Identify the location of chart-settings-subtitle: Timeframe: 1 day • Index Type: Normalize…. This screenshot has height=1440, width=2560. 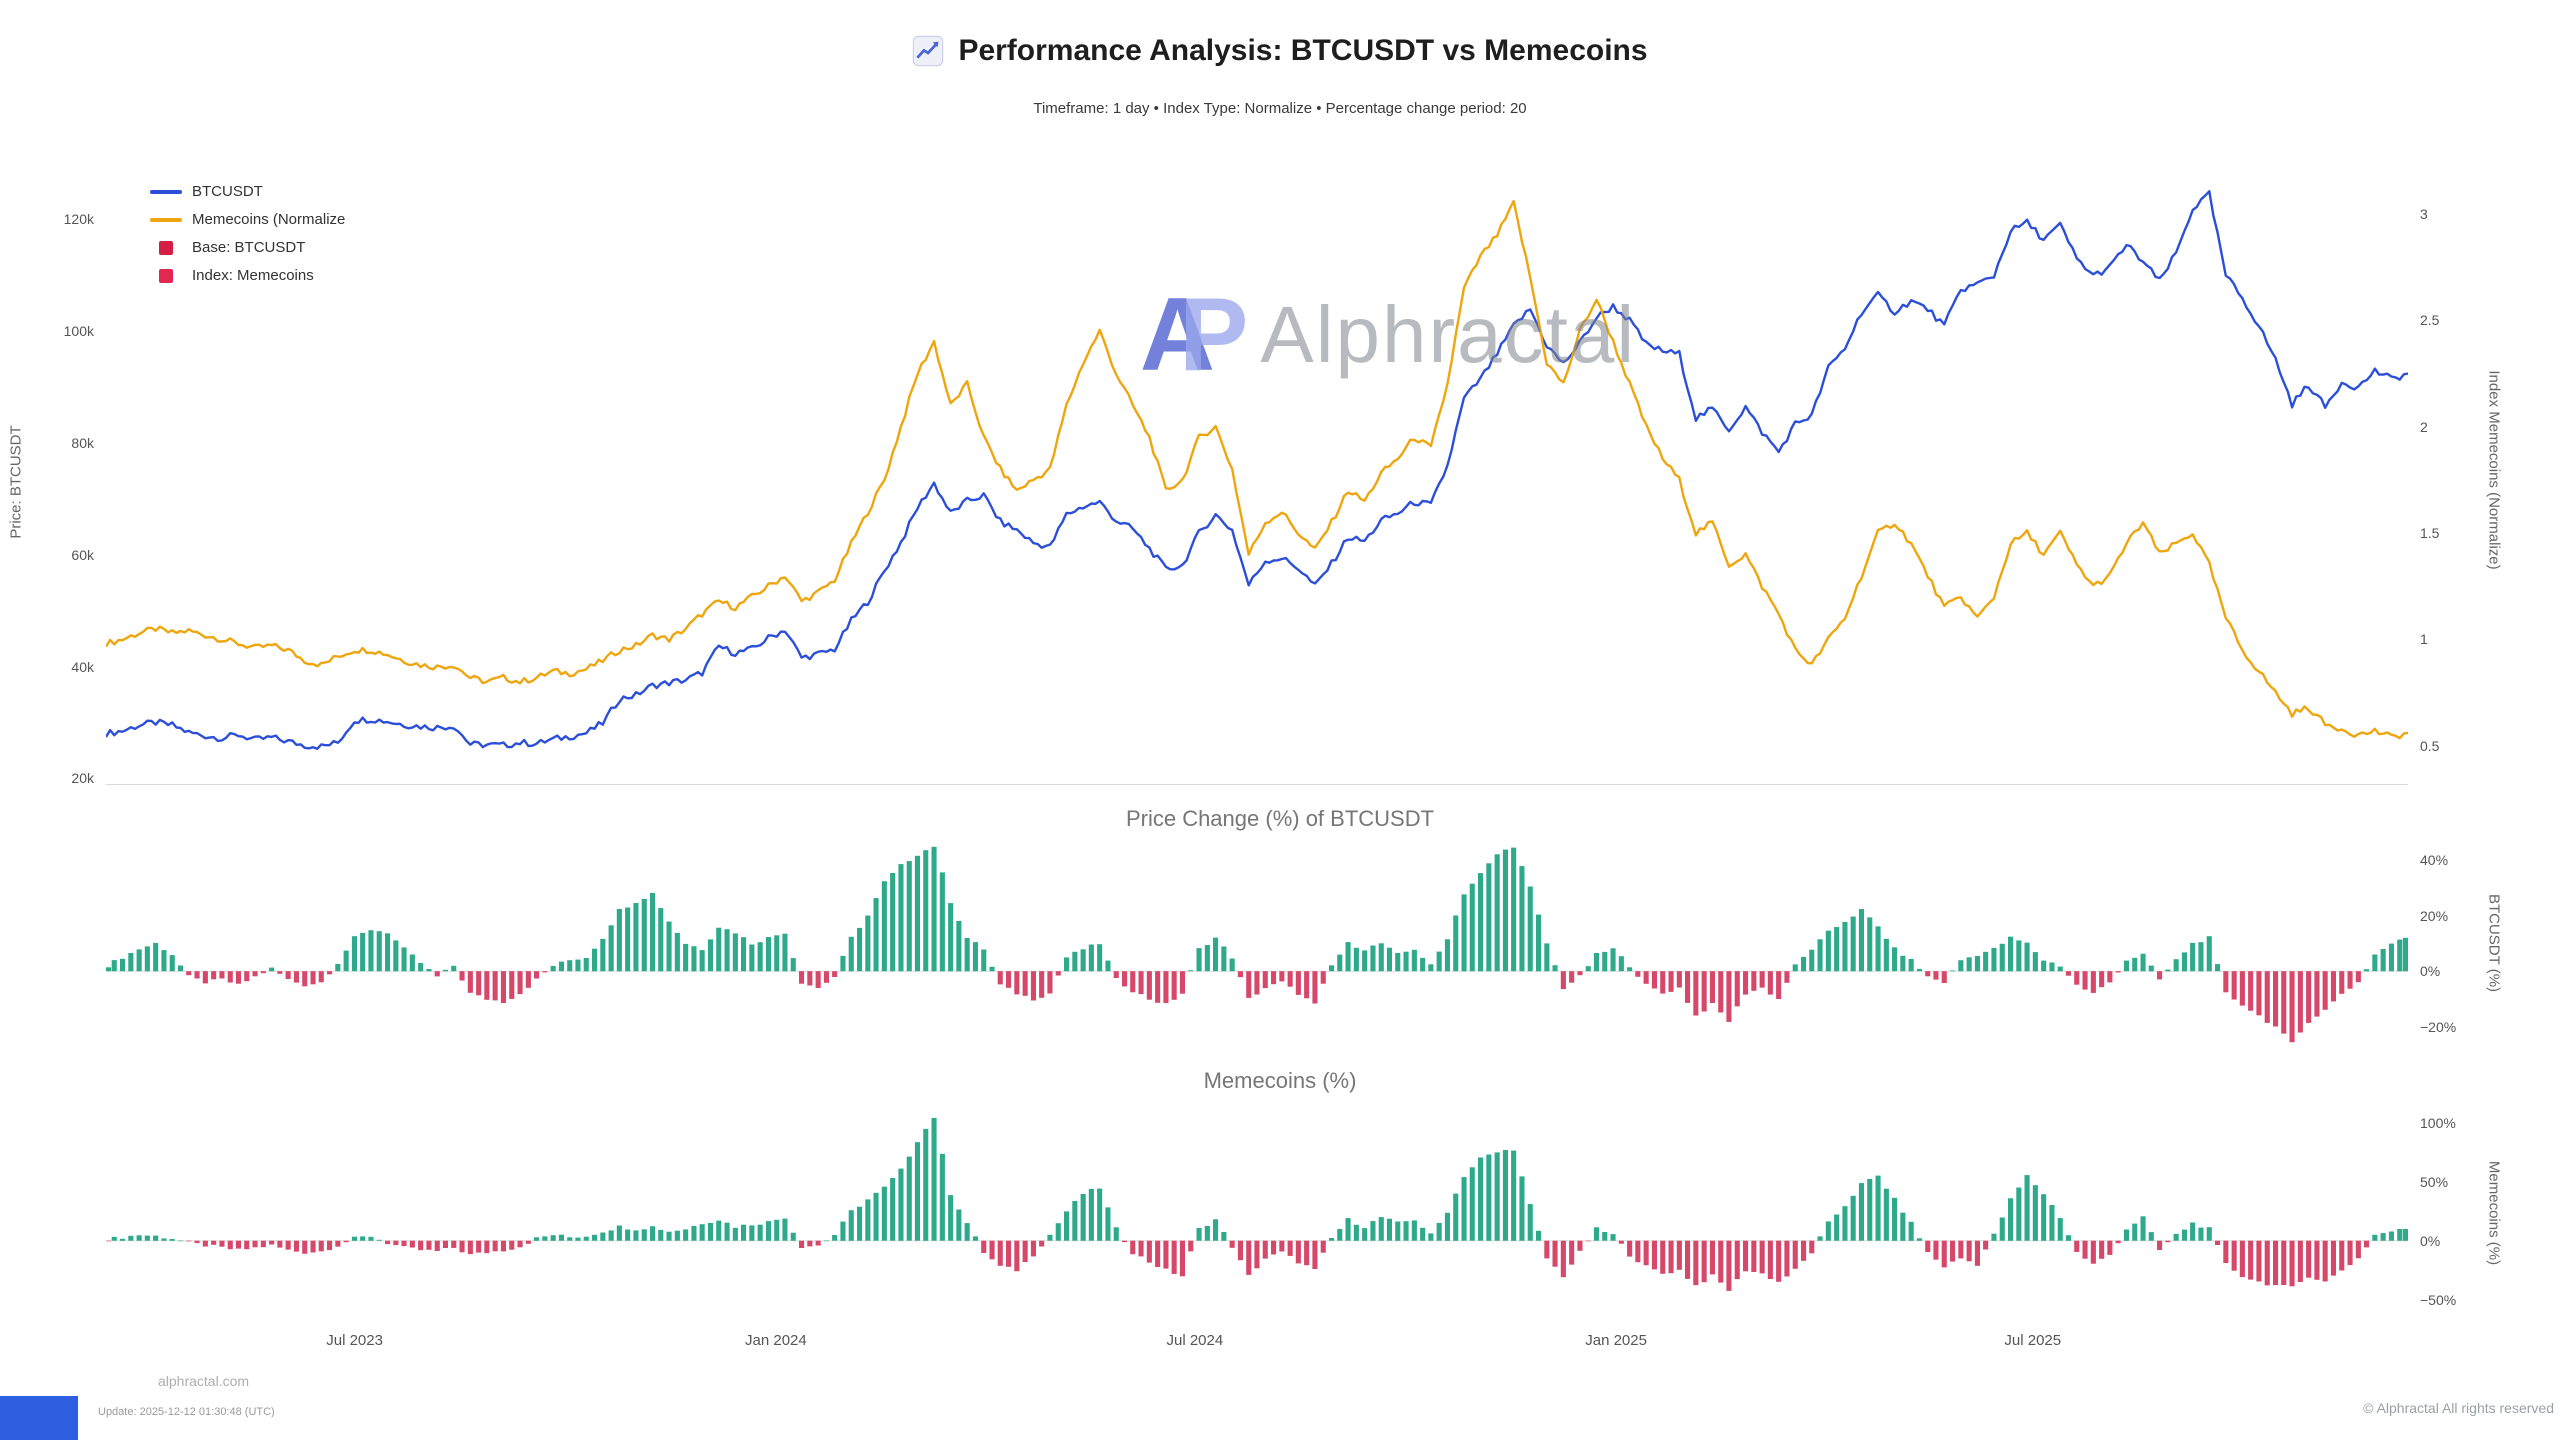
(1280, 108).